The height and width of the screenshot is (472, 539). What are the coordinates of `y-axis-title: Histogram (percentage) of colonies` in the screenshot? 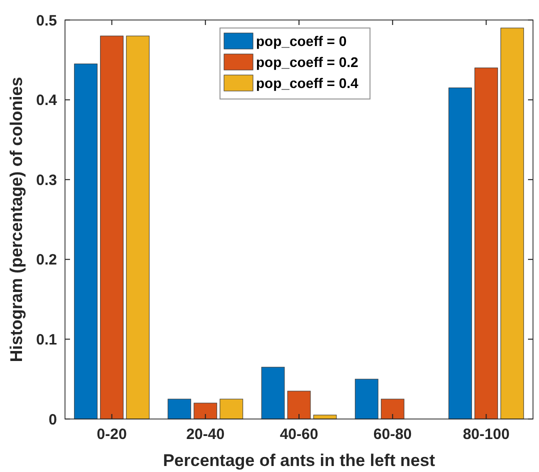 It's located at (16, 219).